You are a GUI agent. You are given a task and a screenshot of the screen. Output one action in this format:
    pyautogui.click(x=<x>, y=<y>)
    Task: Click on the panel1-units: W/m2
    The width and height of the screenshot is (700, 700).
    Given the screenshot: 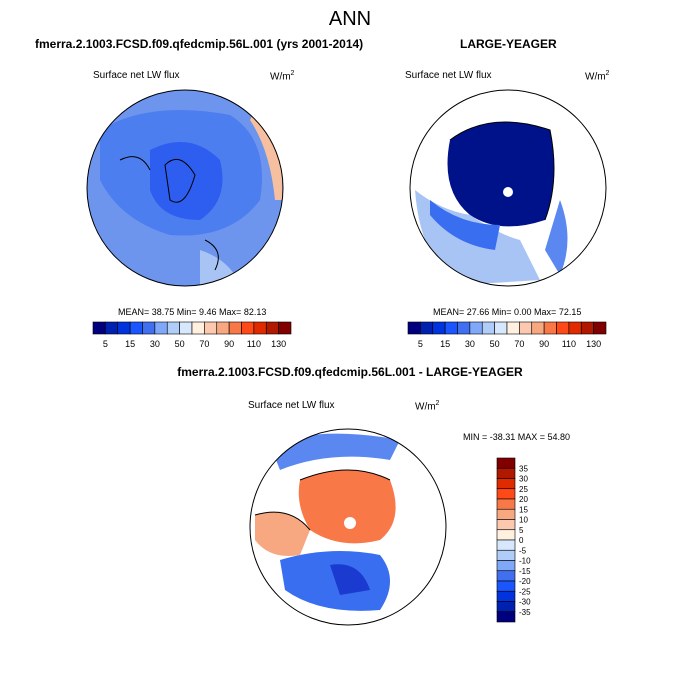 What is the action you would take?
    pyautogui.click(x=282, y=76)
    